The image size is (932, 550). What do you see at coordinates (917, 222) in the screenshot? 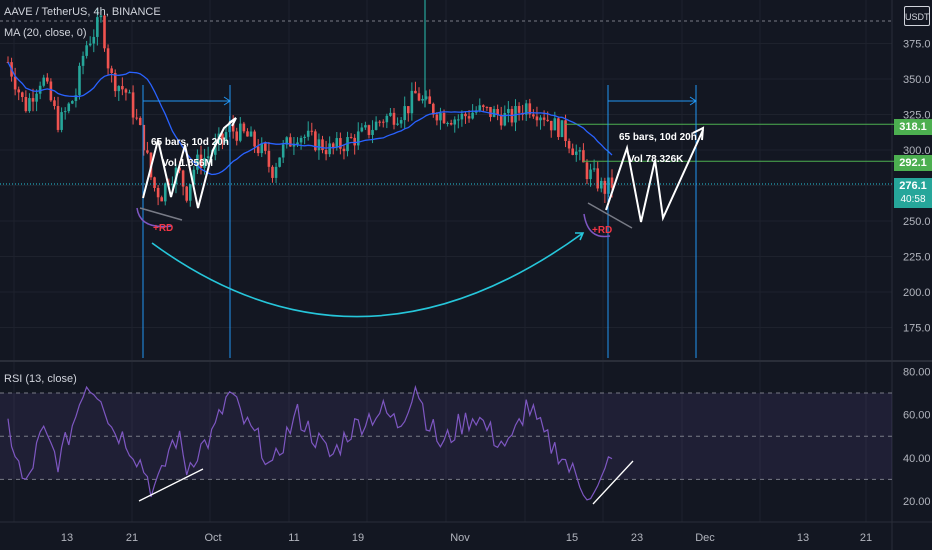
I see `price-axis-label: 250.0` at bounding box center [917, 222].